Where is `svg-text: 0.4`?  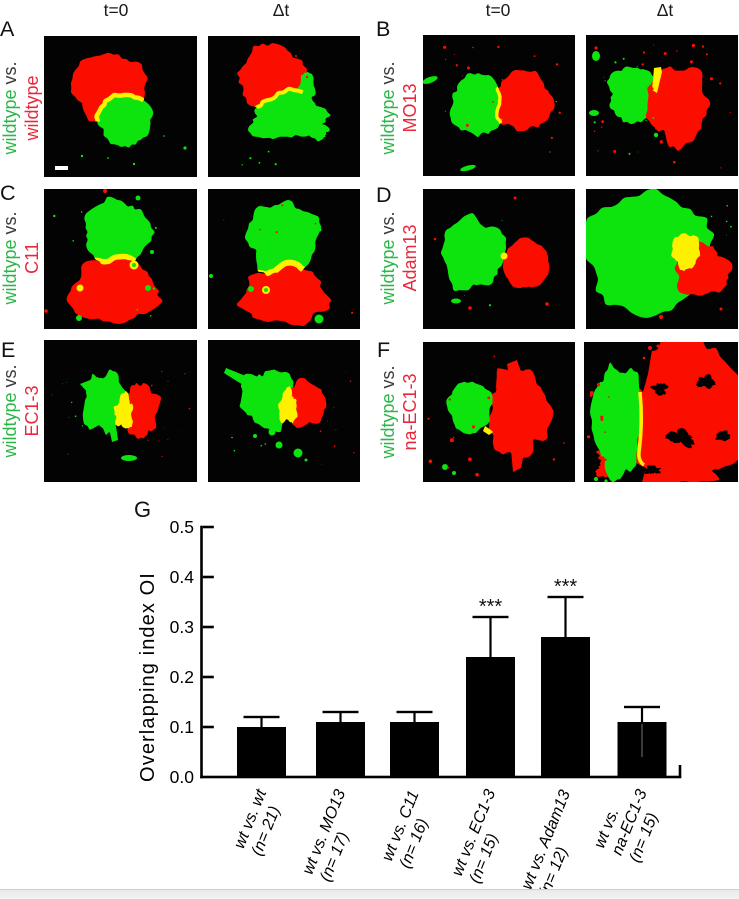 svg-text: 0.4 is located at coordinates (182, 577).